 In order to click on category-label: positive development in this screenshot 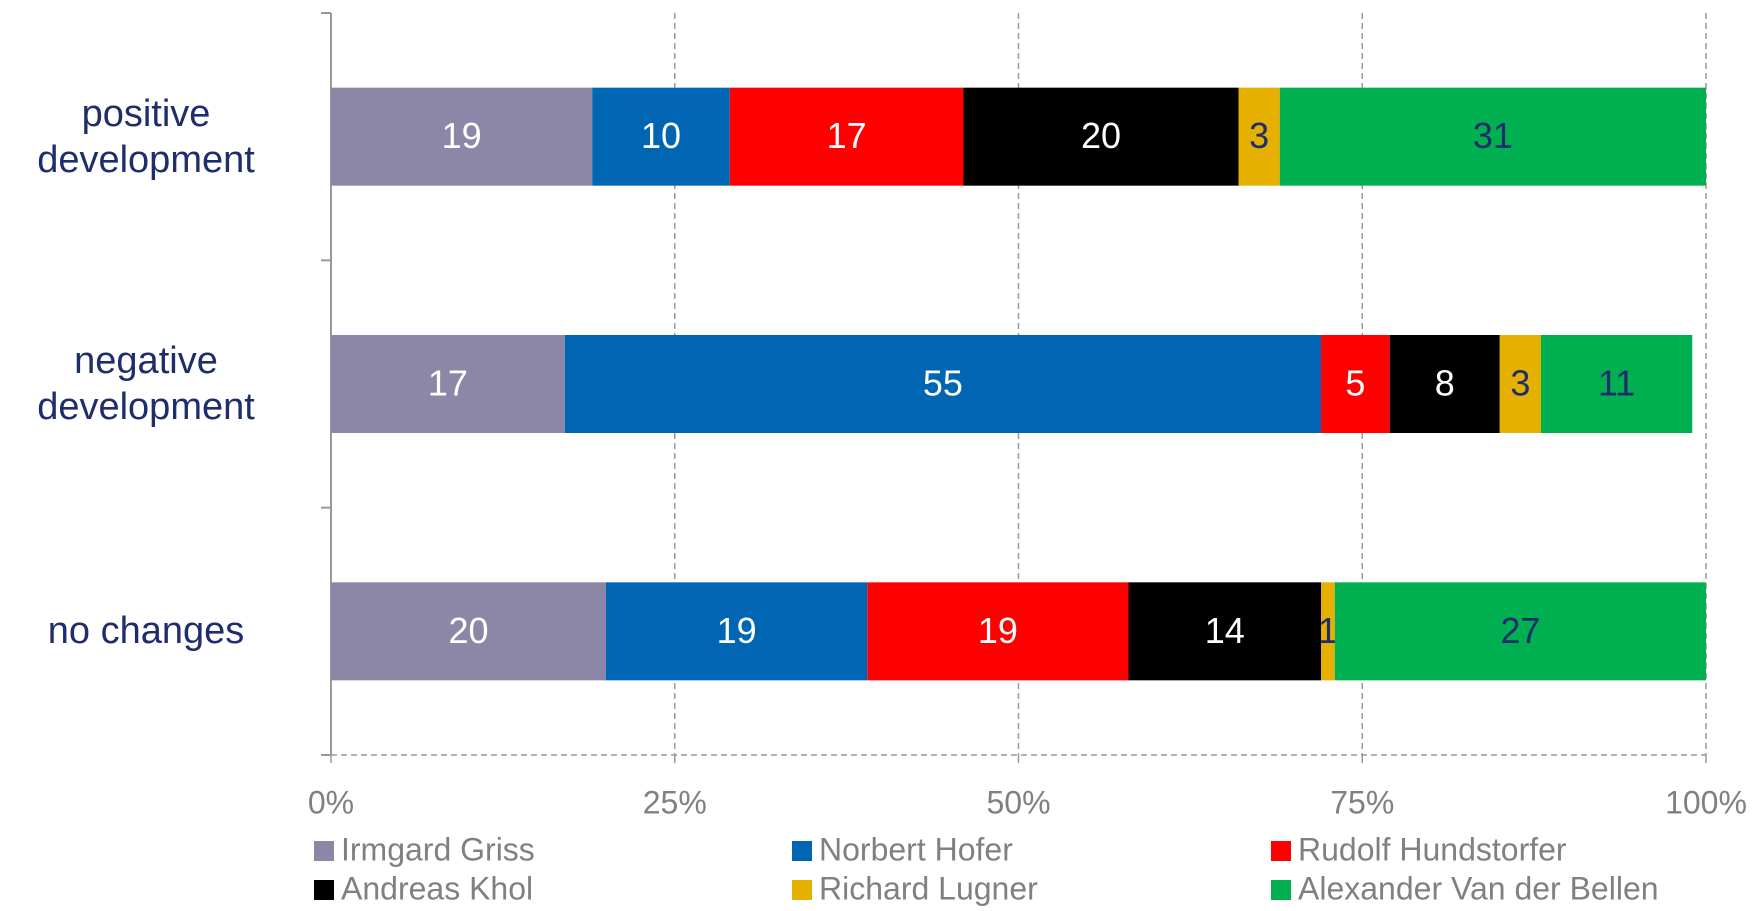, I will do `click(146, 136)`.